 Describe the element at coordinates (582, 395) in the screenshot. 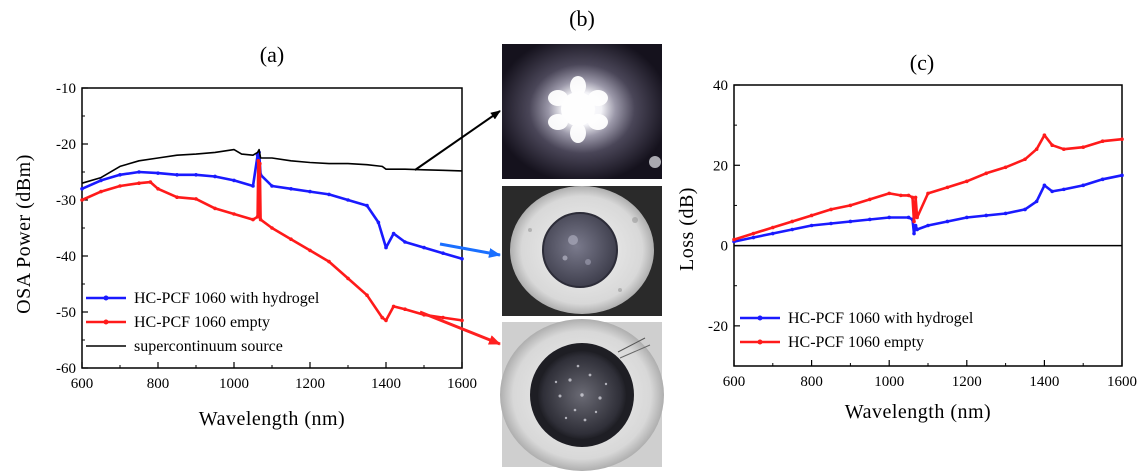

I see `fiber-empty-image` at that location.